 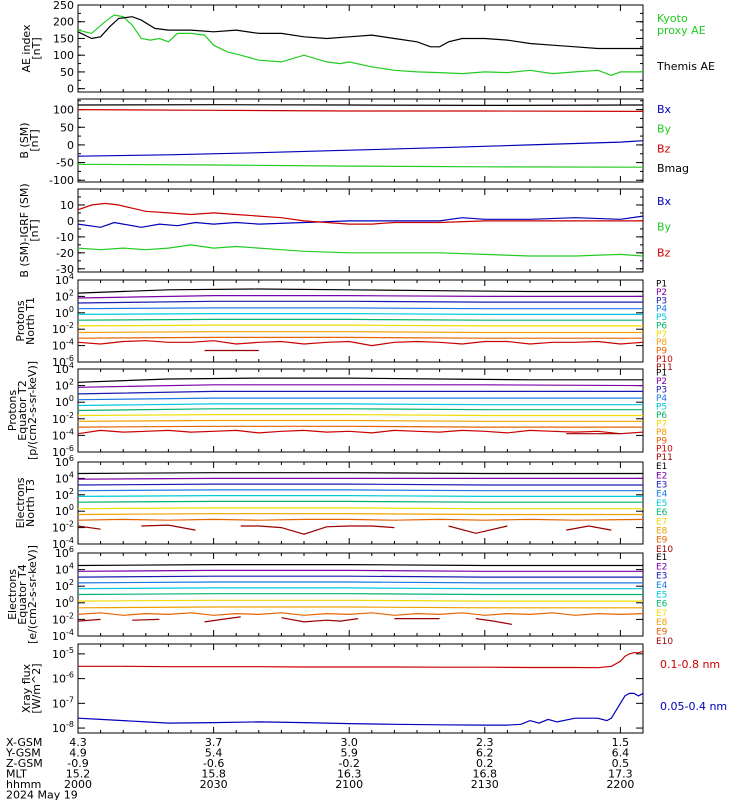 What do you see at coordinates (63, 727) in the screenshot?
I see `y-tick-label: 10⁻⁸` at bounding box center [63, 727].